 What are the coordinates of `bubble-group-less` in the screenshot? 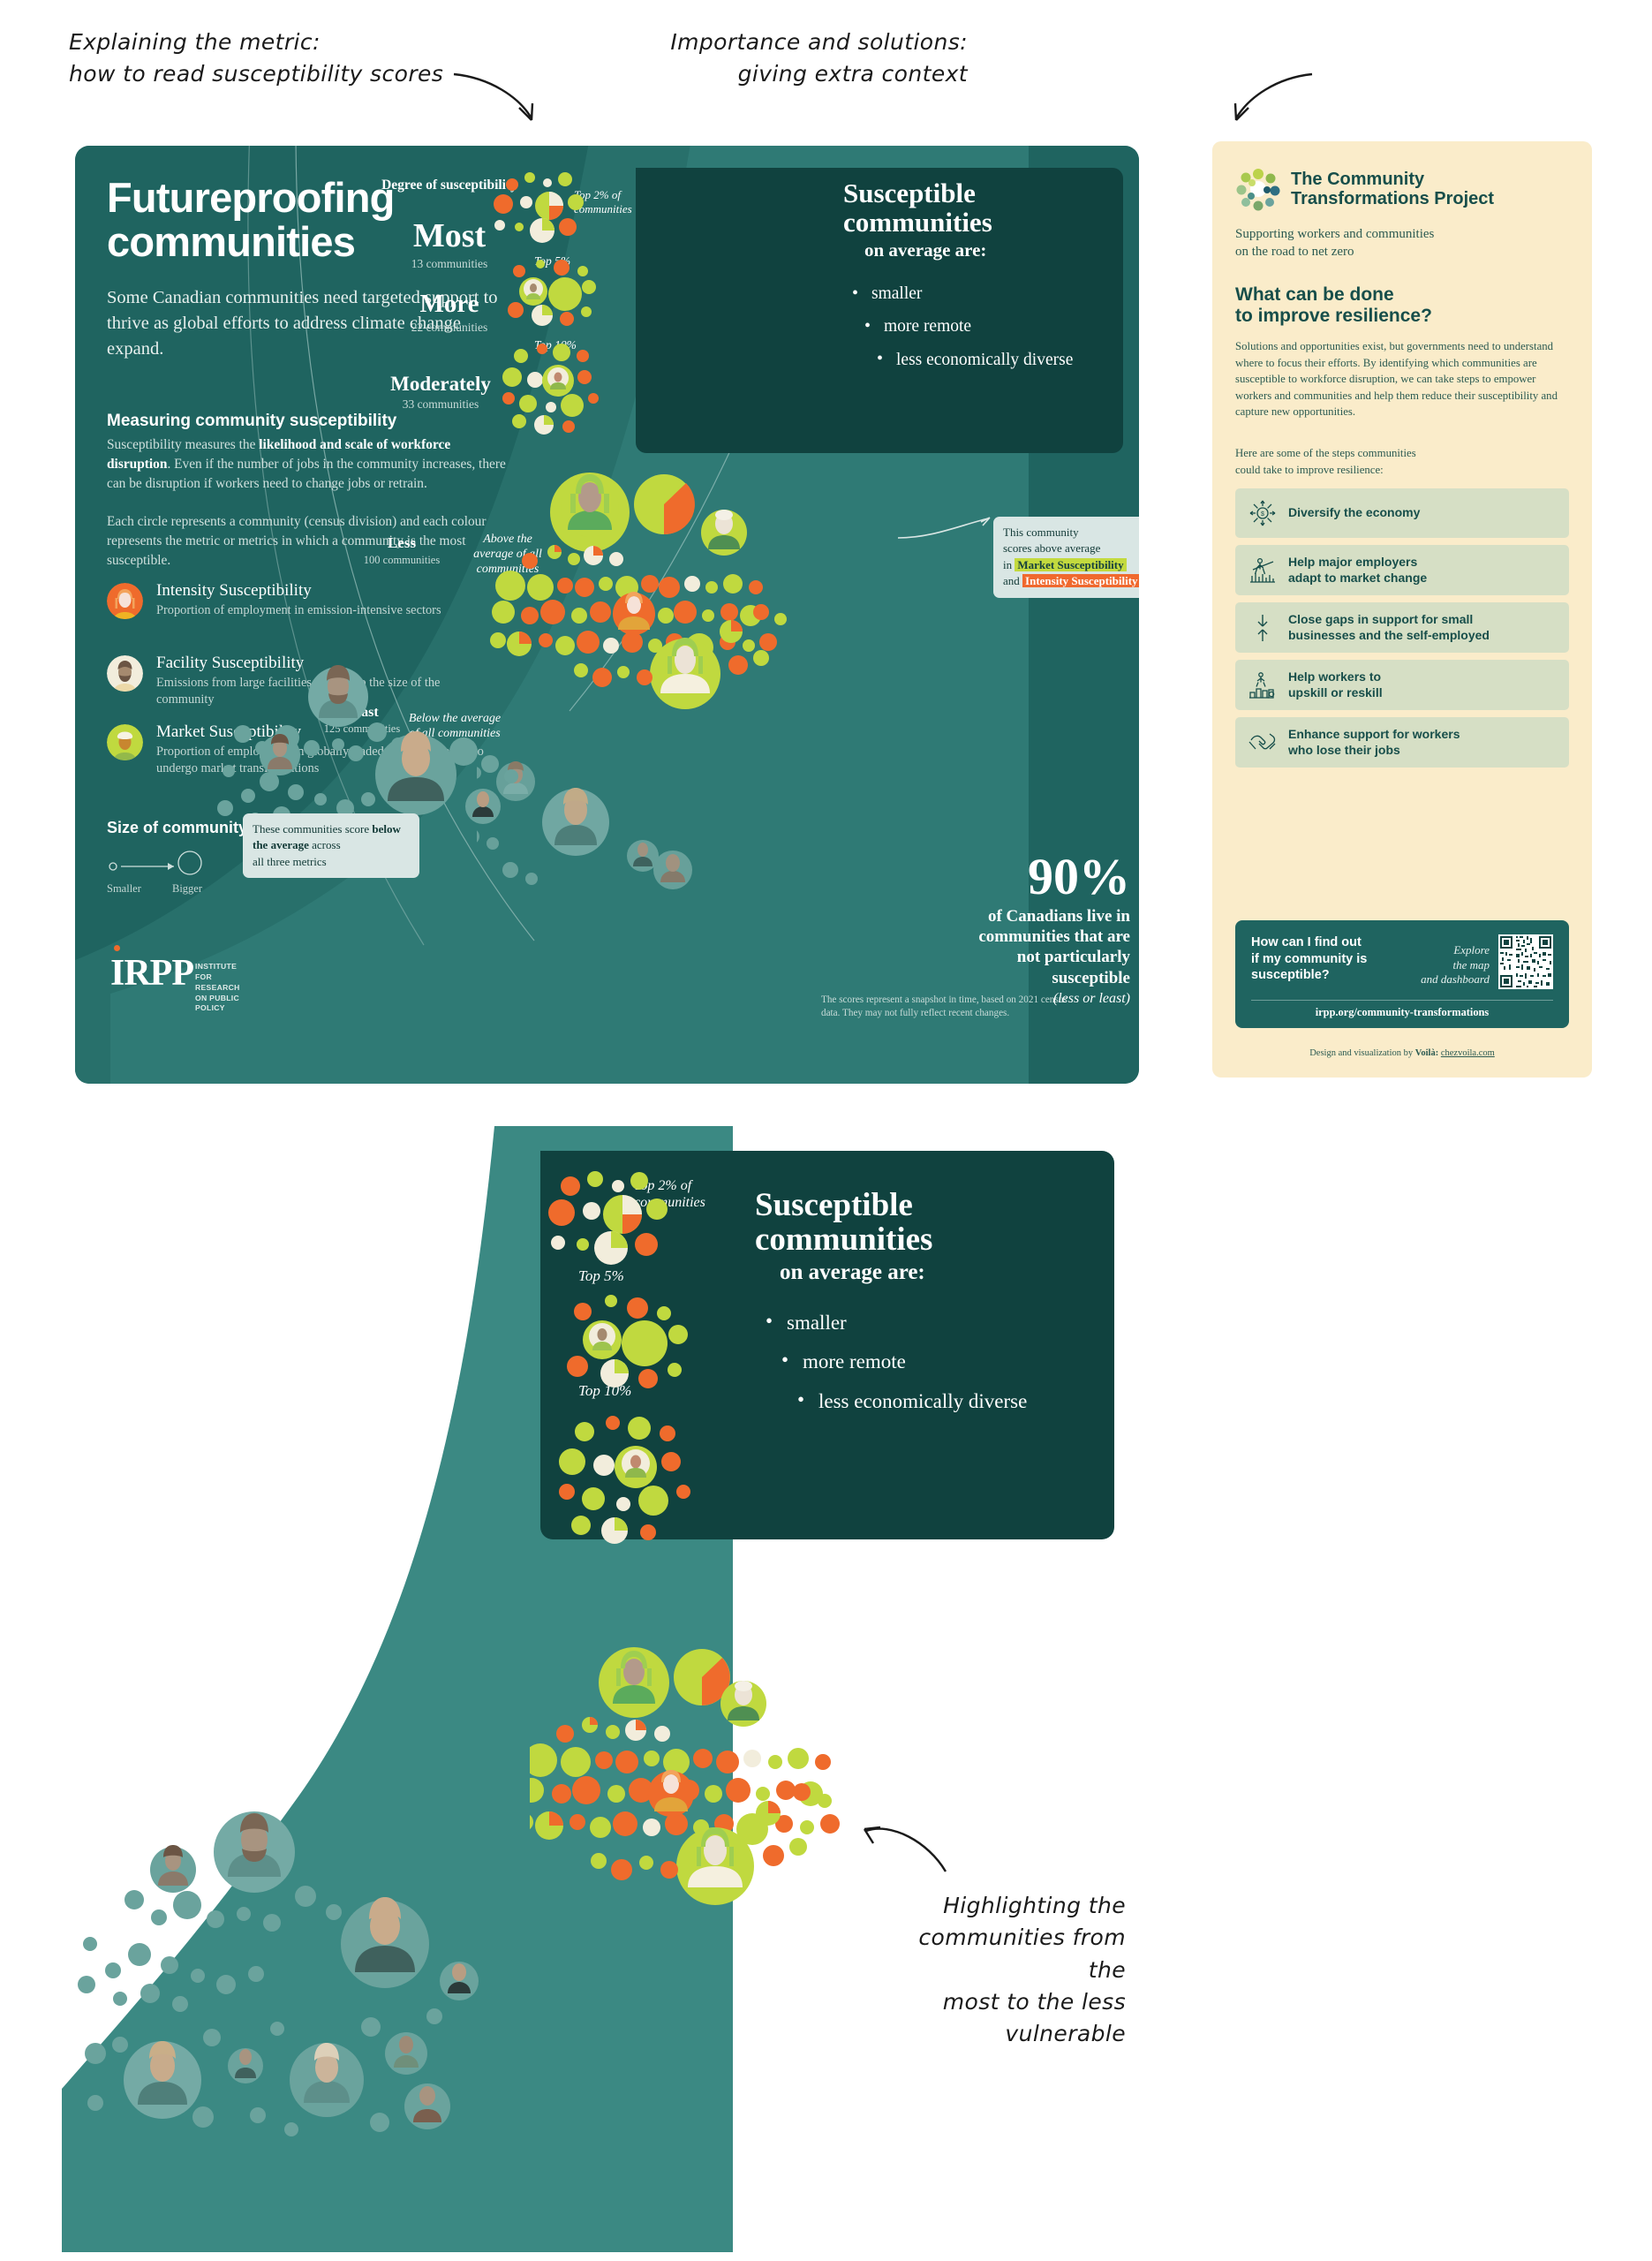 It's located at (638, 591).